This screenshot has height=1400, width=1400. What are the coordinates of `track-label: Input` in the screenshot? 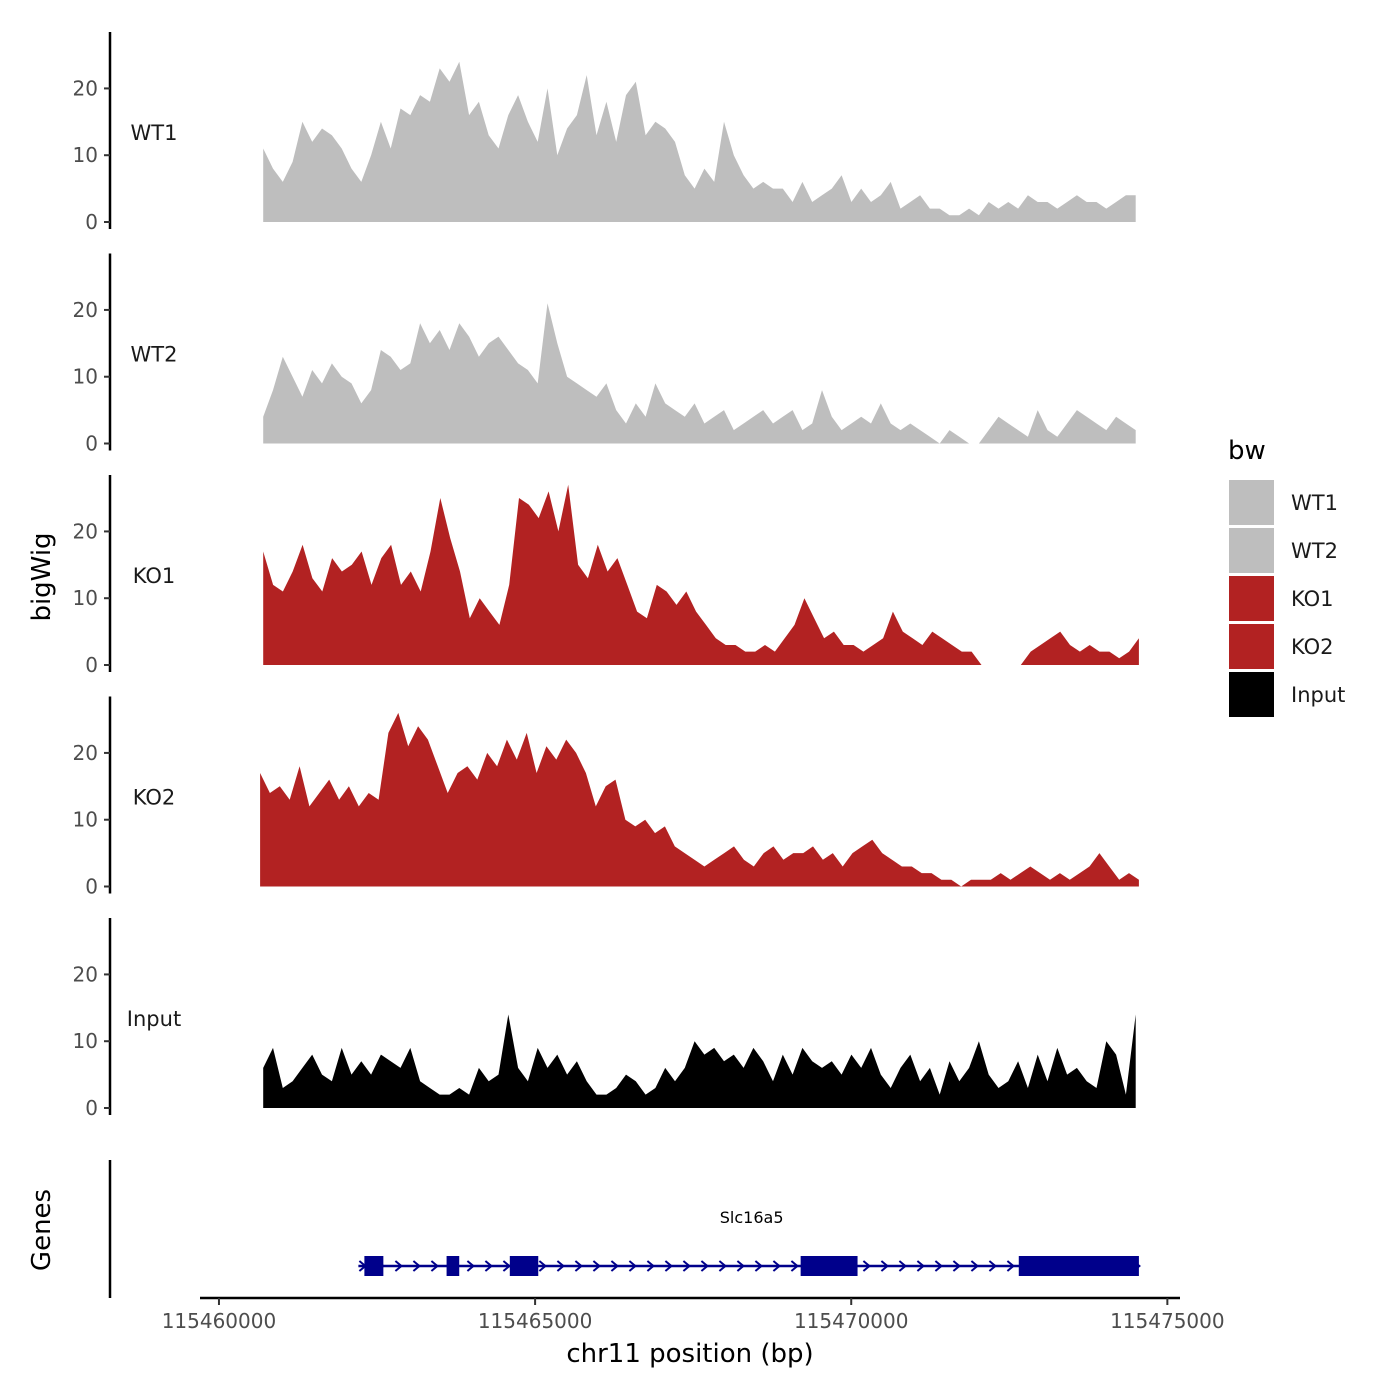 It's located at (154, 1019).